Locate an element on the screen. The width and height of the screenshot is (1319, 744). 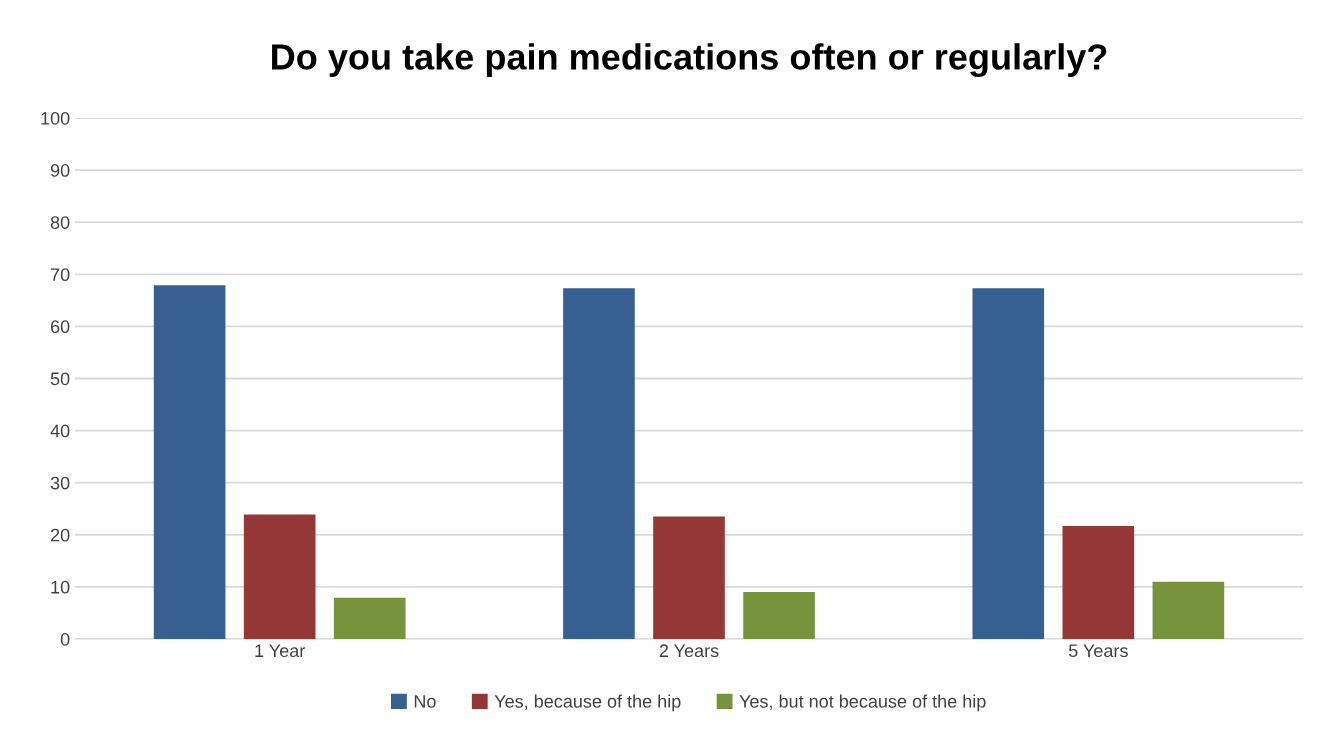
y-tick-label: 0 is located at coordinates (65, 639).